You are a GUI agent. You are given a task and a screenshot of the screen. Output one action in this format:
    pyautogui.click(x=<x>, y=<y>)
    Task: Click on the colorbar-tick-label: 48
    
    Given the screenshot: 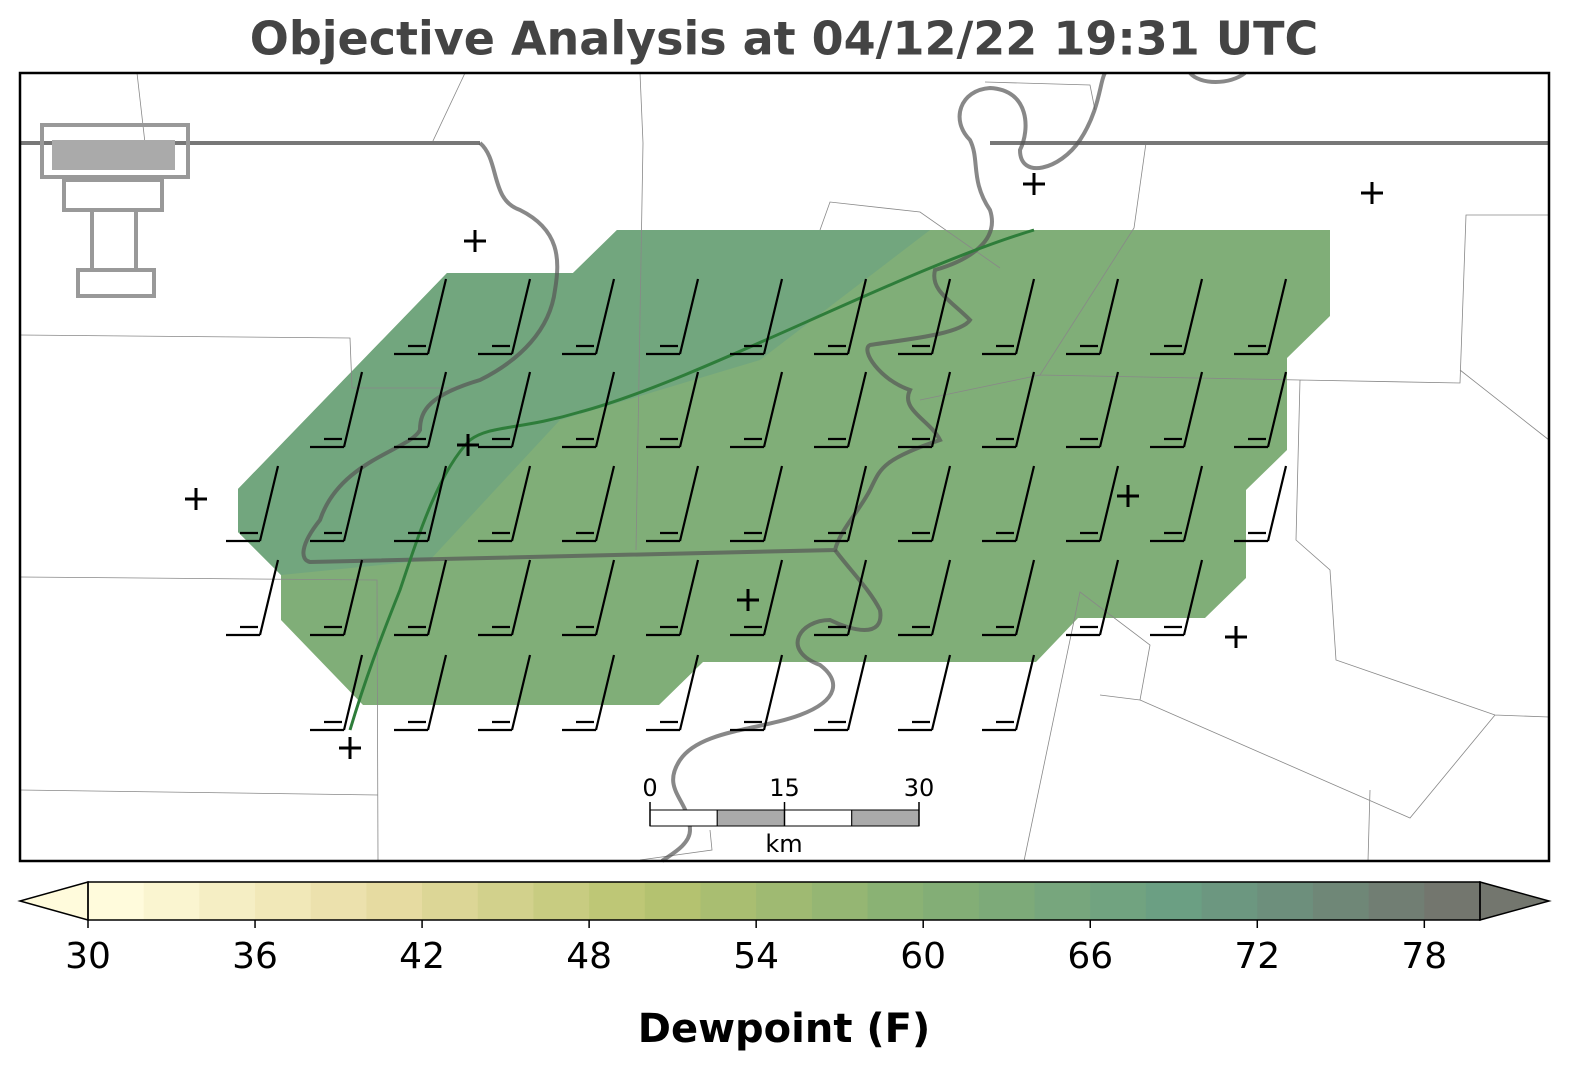 What is the action you would take?
    pyautogui.click(x=589, y=956)
    